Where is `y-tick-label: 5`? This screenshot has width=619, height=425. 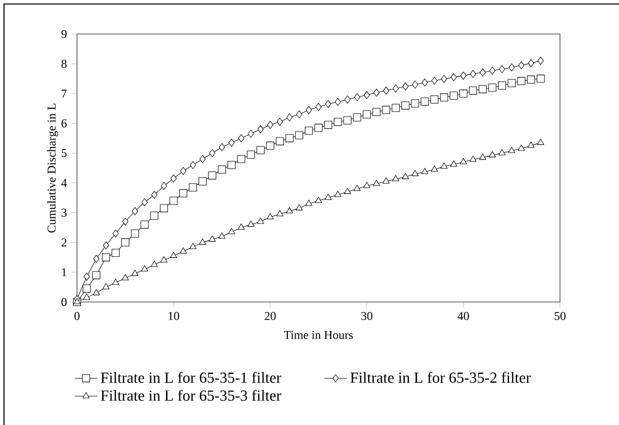
y-tick-label: 5 is located at coordinates (64, 153).